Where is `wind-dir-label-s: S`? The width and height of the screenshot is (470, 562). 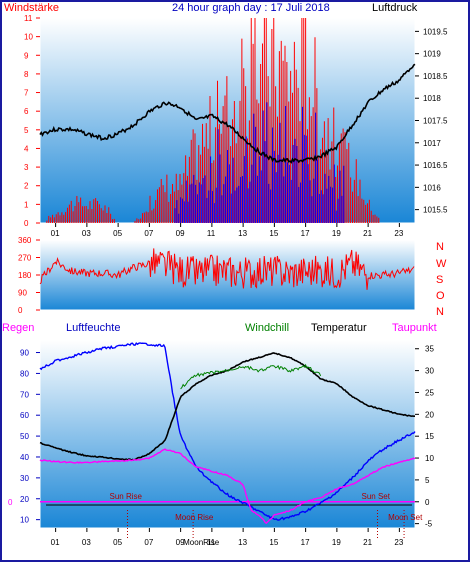
wind-dir-label-s: S is located at coordinates (439, 280).